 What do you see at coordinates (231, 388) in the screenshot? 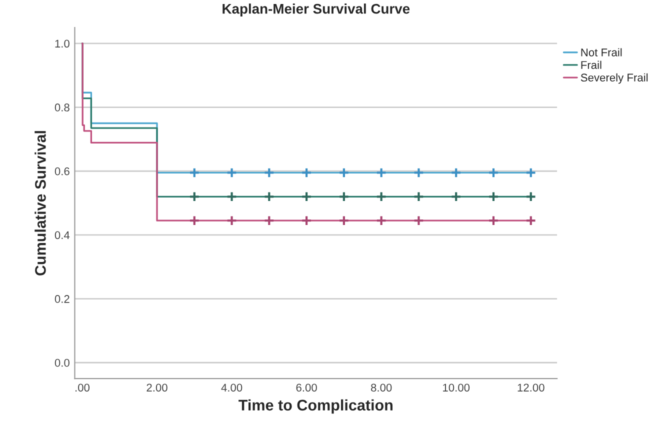
I see `x-tick-label: 4.00` at bounding box center [231, 388].